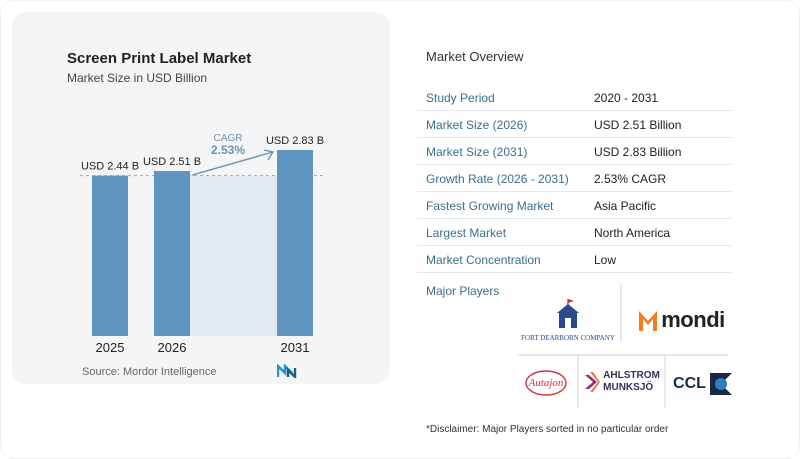 Image resolution: width=800 pixels, height=459 pixels. Describe the element at coordinates (137, 78) in the screenshot. I see `chart-subtitle: Market Size in USD Billion` at that location.